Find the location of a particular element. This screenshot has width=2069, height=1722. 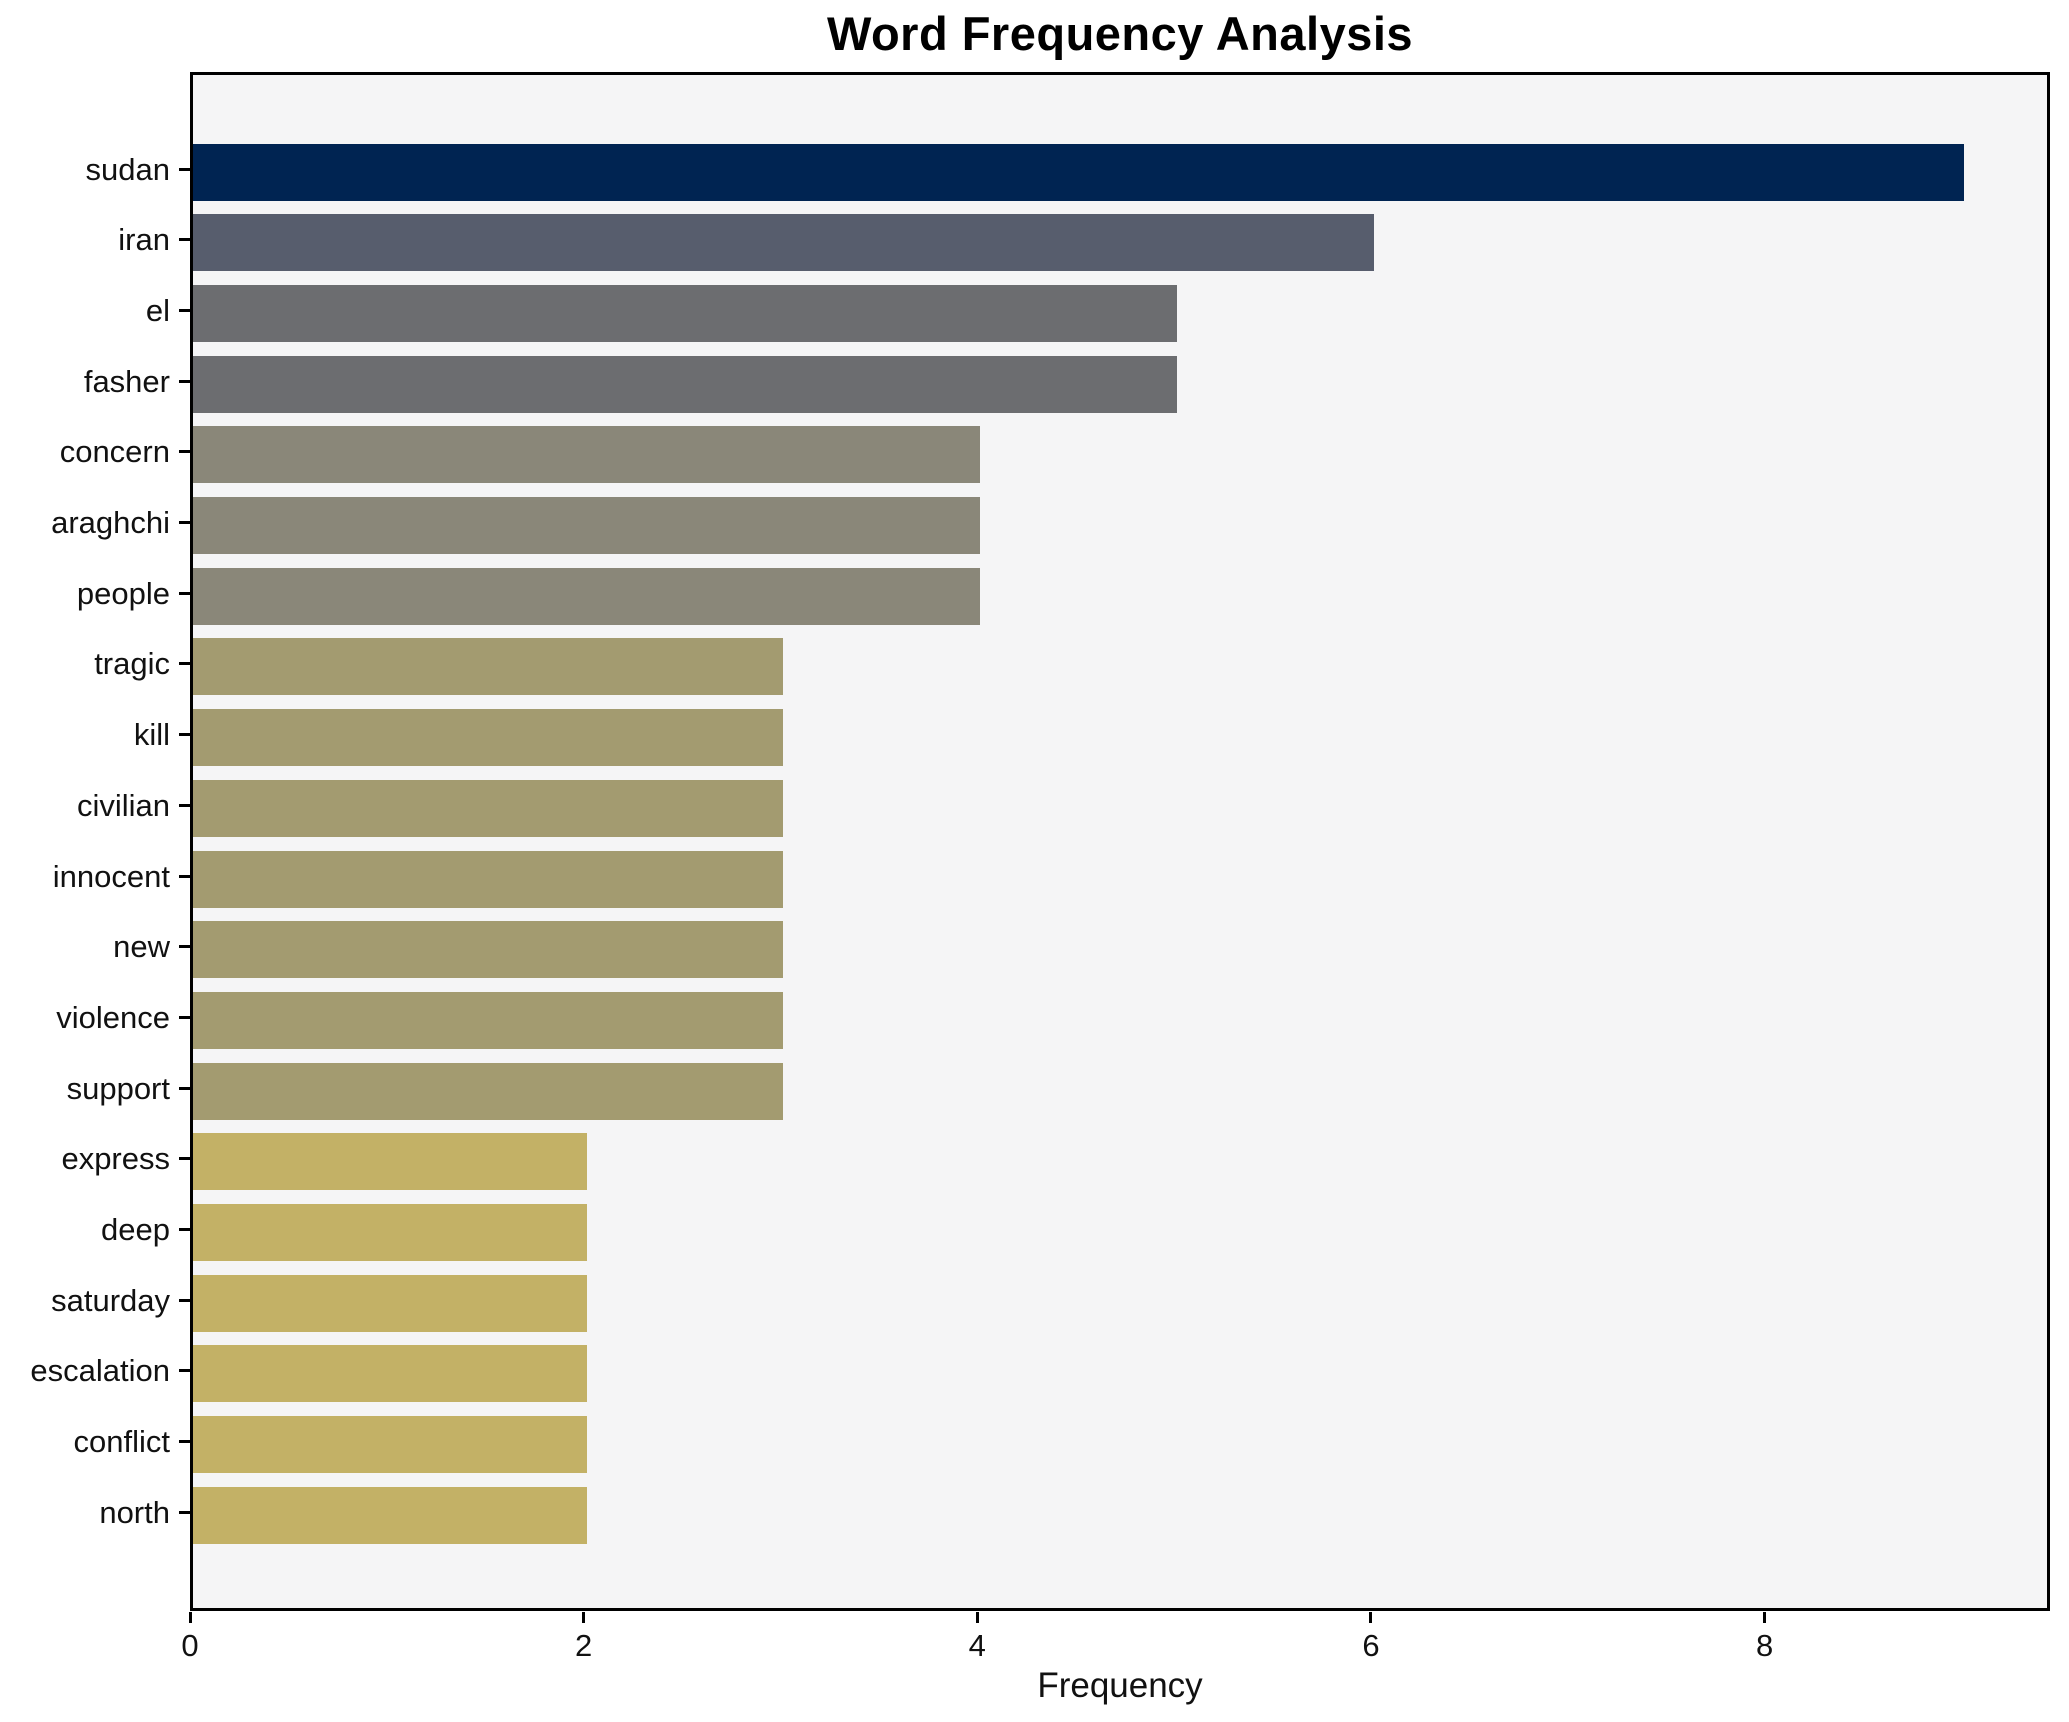

x-tick-label-4: 4 is located at coordinates (977, 1645).